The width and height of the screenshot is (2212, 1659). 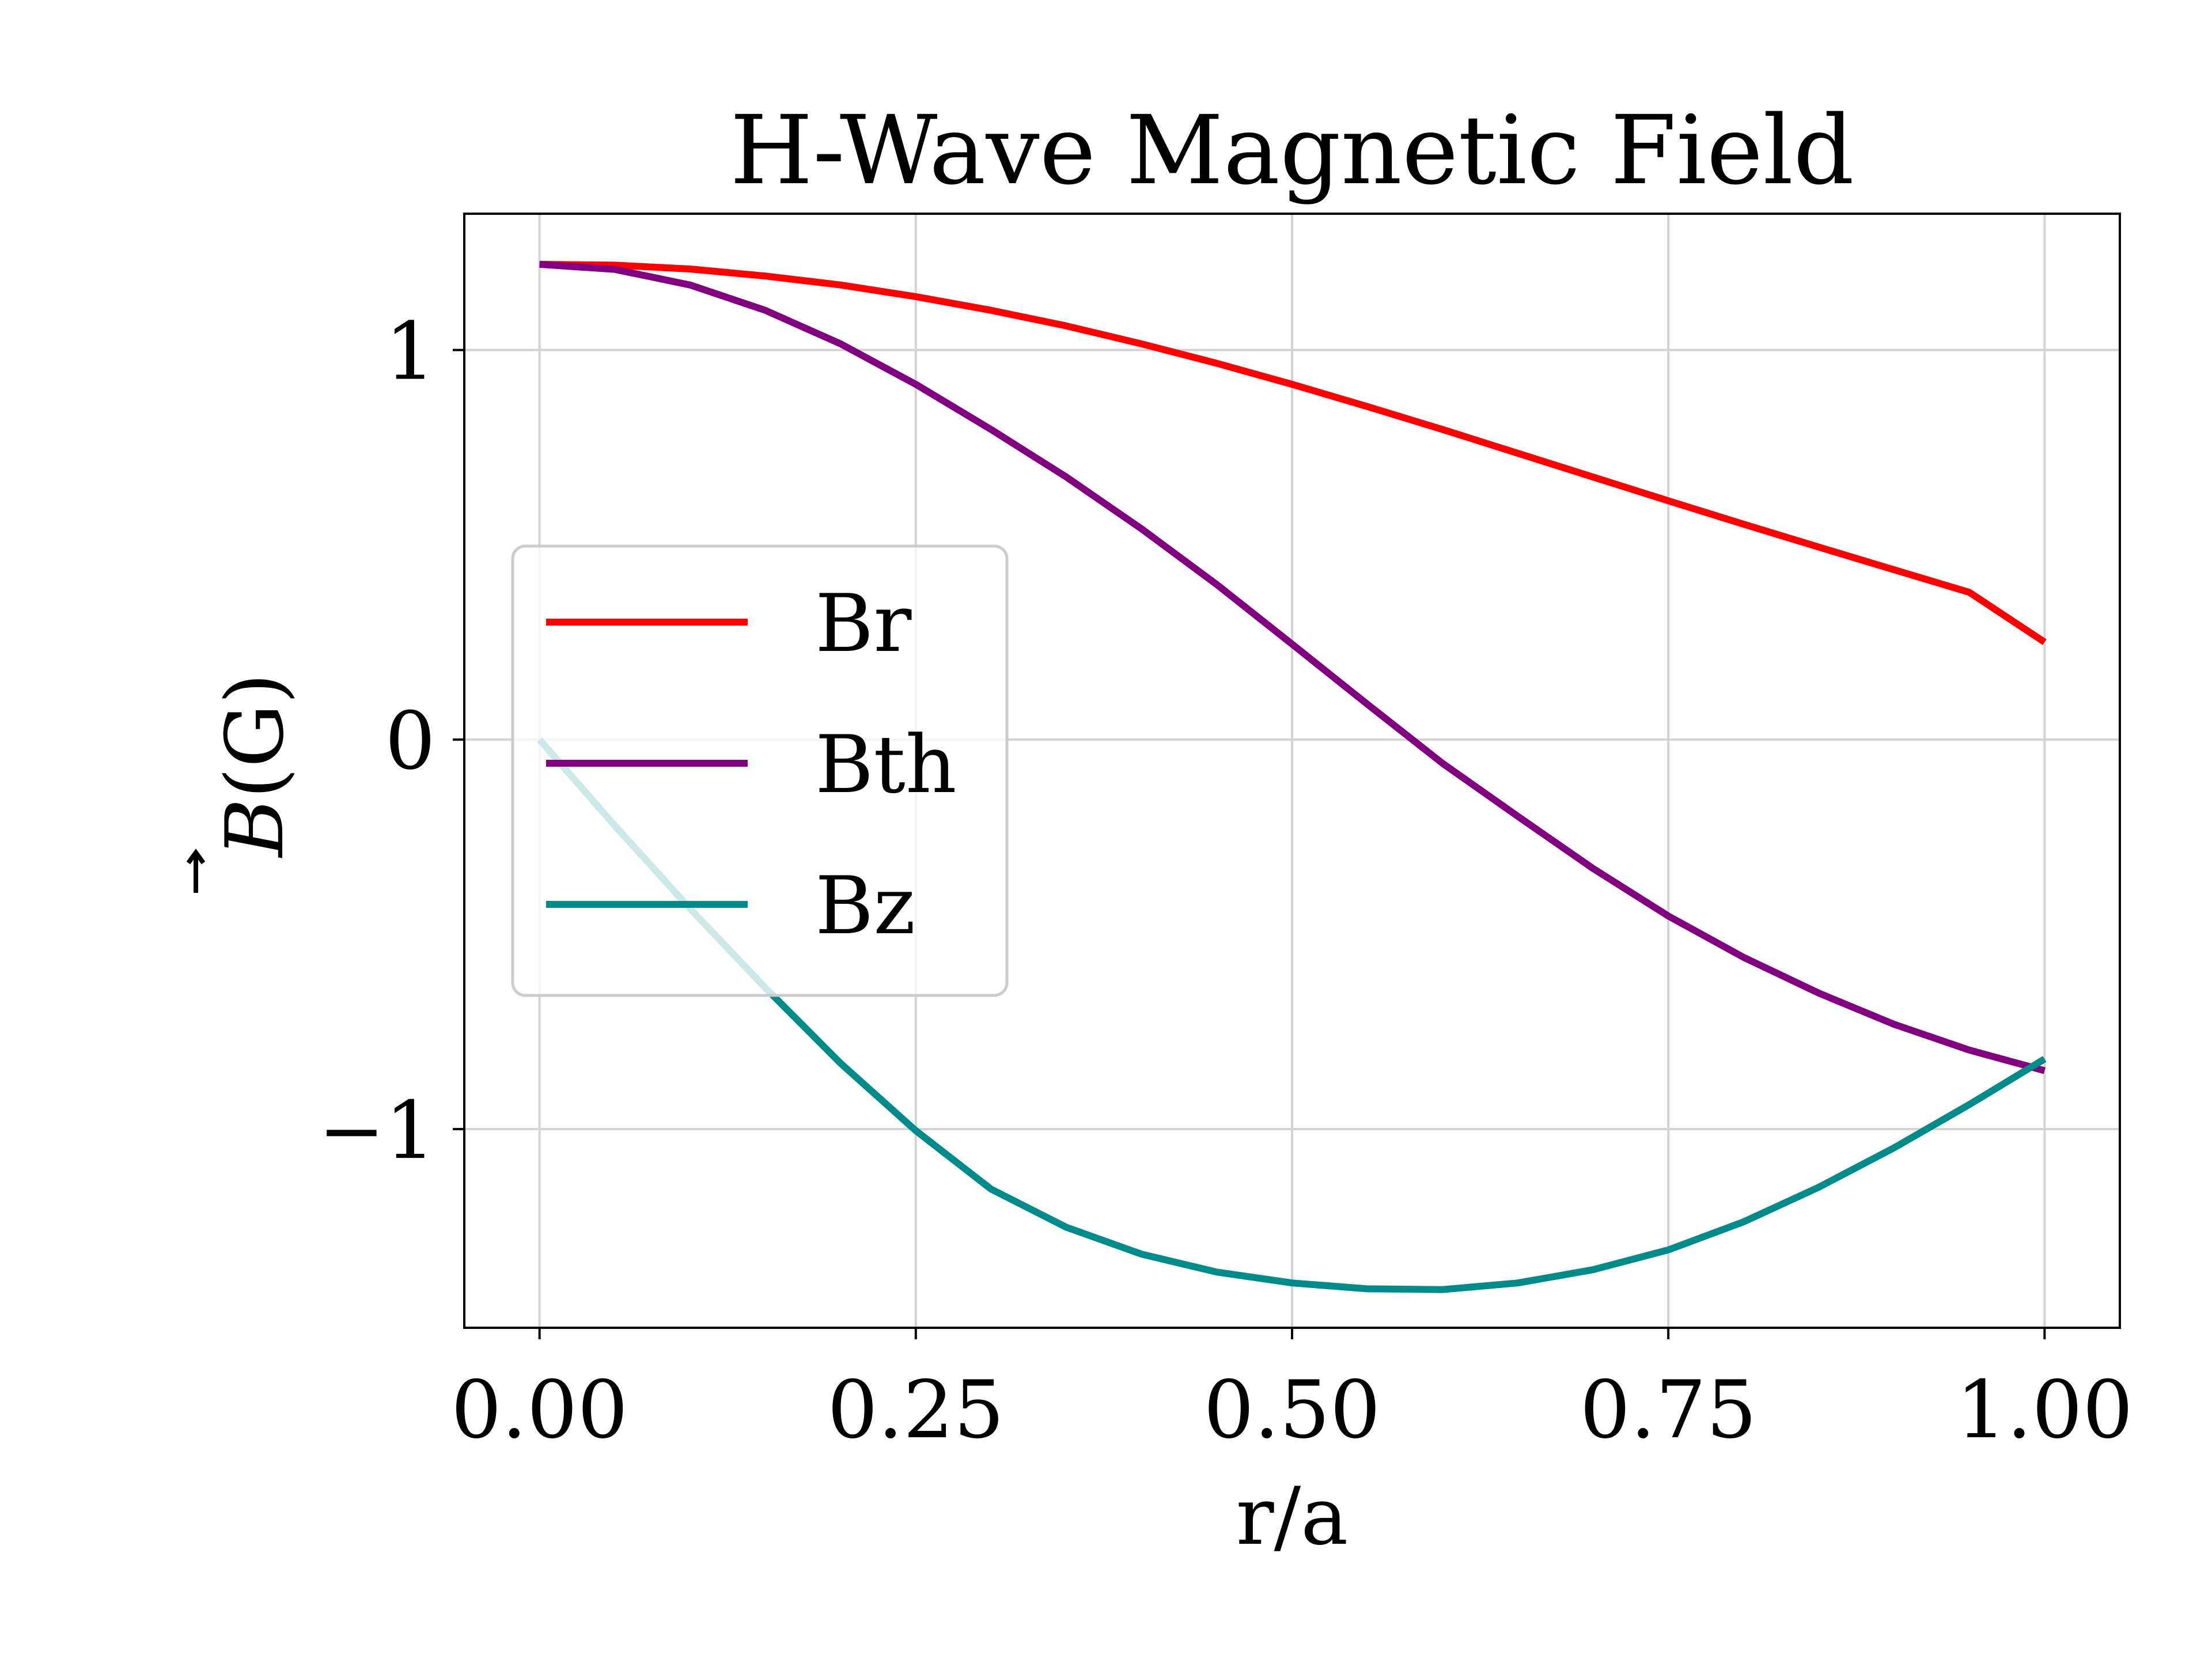 I want to click on x-tick-label: 0.25, so click(x=915, y=1409).